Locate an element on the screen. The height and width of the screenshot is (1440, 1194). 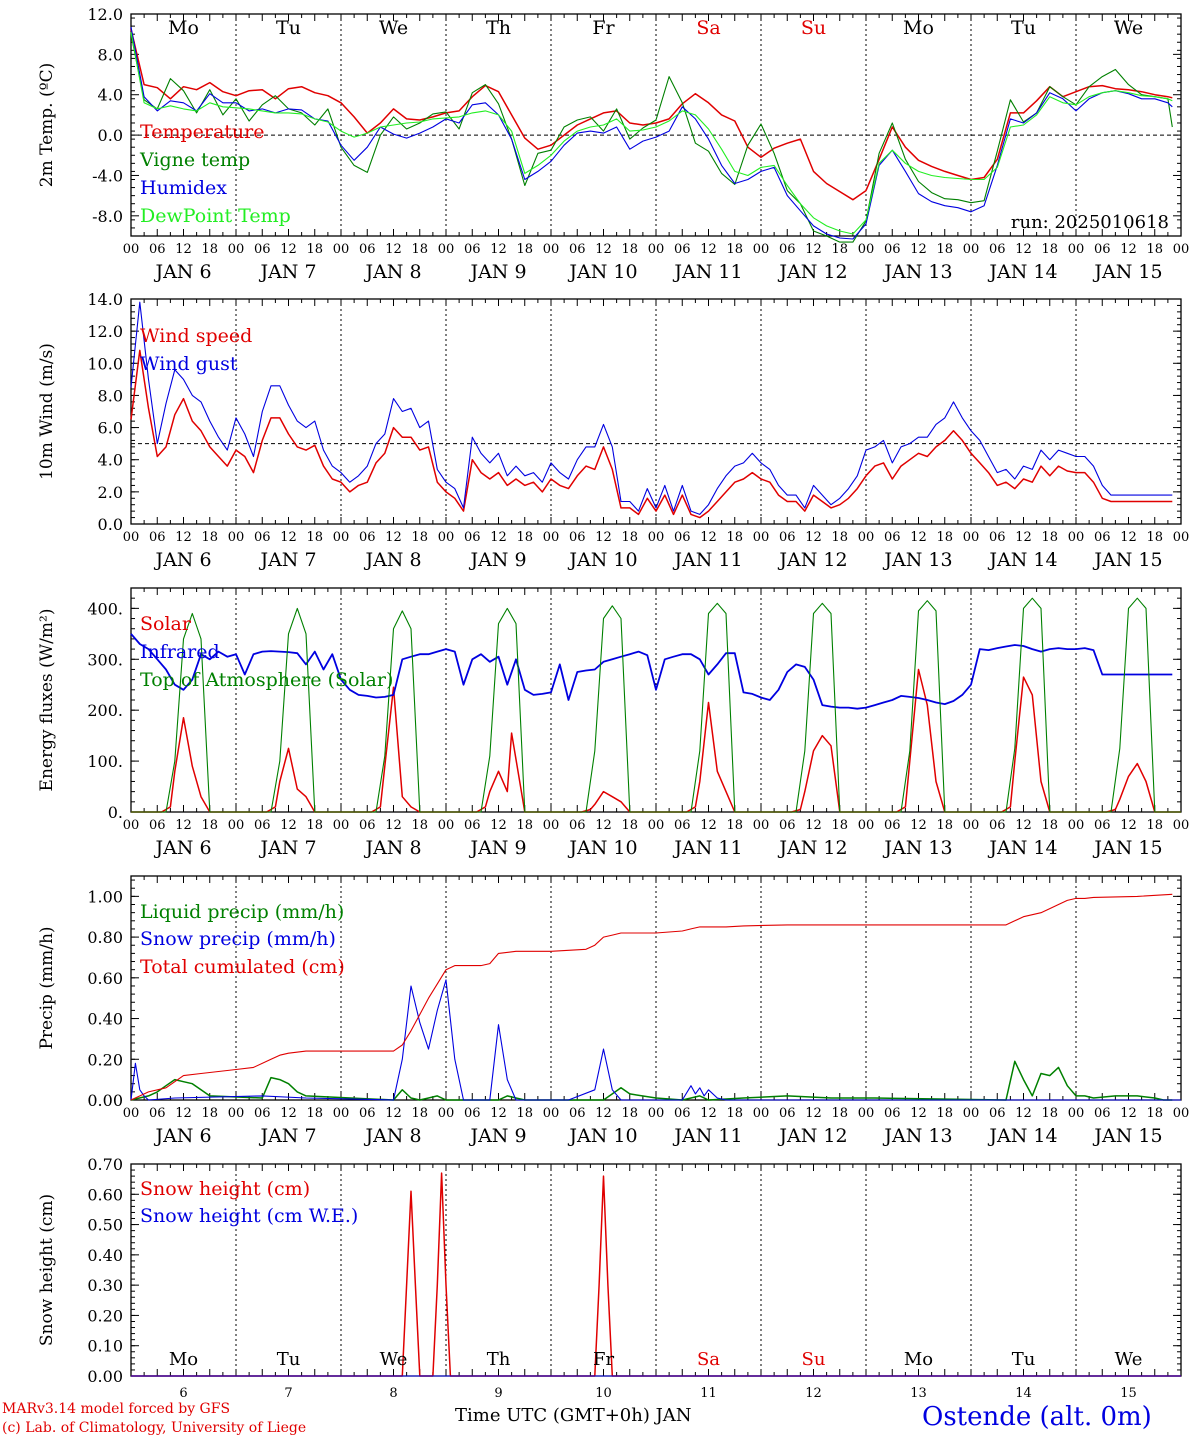
legend-entry-1: Wind speed is located at coordinates (196, 336).